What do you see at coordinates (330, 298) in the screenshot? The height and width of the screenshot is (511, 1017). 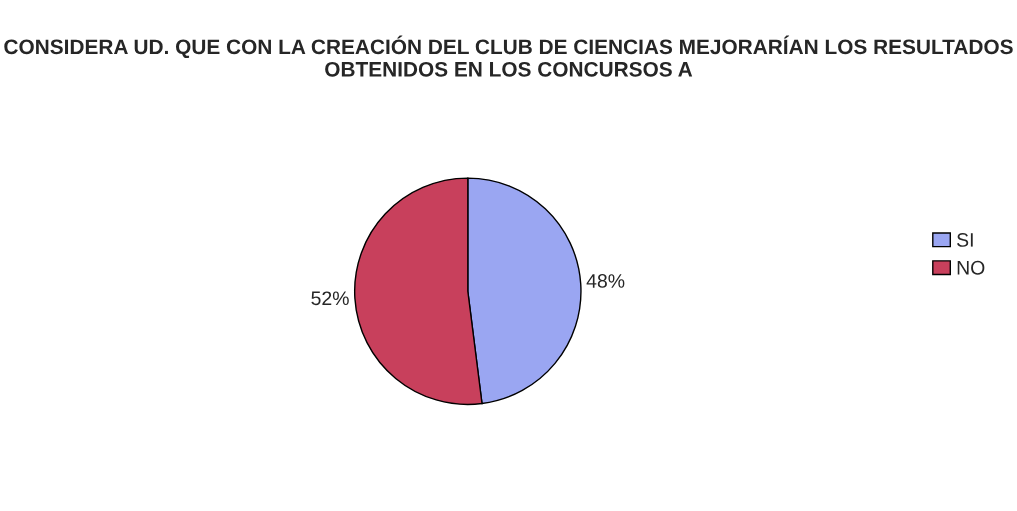 I see `data-label: 52%` at bounding box center [330, 298].